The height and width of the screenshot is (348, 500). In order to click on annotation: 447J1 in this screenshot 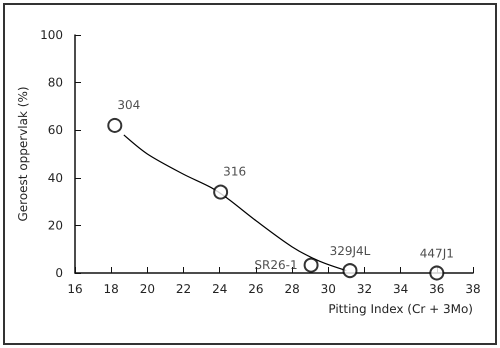, I will do `click(437, 253)`.